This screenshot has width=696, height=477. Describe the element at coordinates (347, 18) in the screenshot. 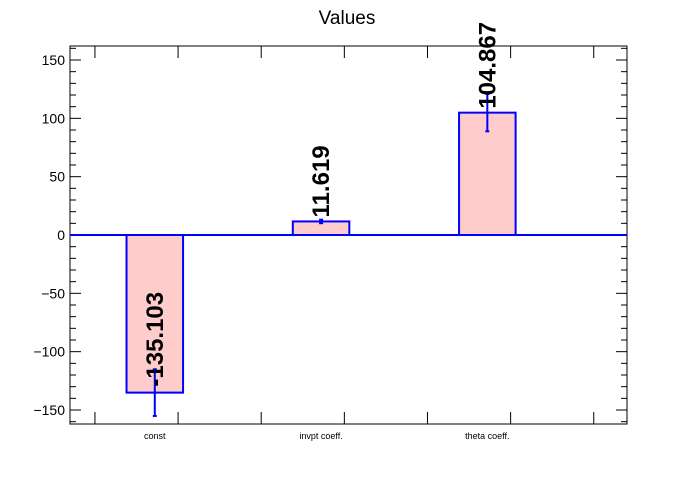

I see `chart-title: Values` at that location.